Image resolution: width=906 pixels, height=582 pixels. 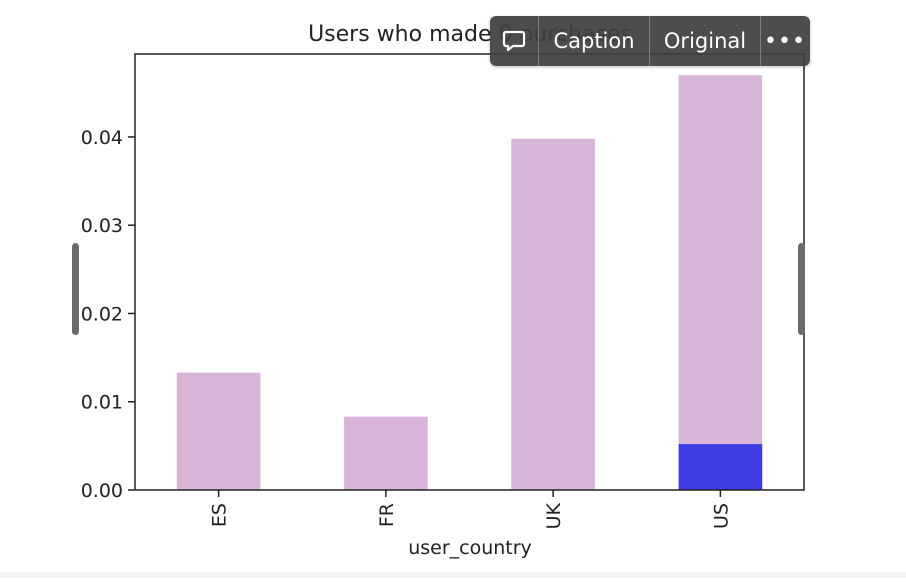 I want to click on x-tick-label-fr: FR, so click(x=387, y=515).